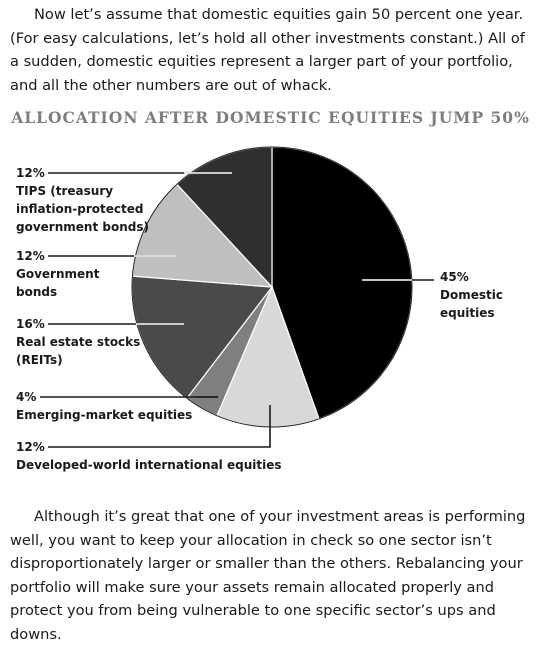 The height and width of the screenshot is (646, 541). What do you see at coordinates (78, 342) in the screenshot?
I see `label-reits: 16% Real estate stocks (REITs)` at bounding box center [78, 342].